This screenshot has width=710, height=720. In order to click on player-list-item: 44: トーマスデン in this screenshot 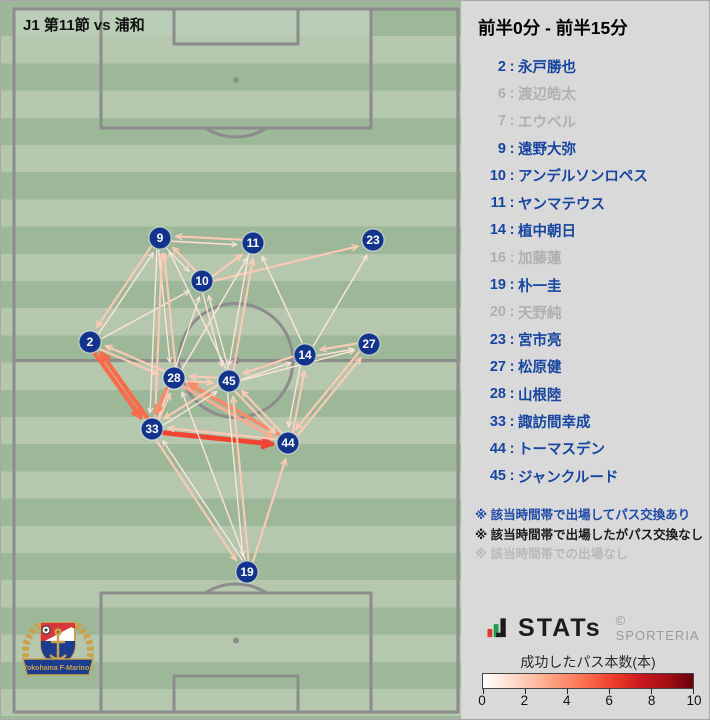, I will do `click(590, 448)`.